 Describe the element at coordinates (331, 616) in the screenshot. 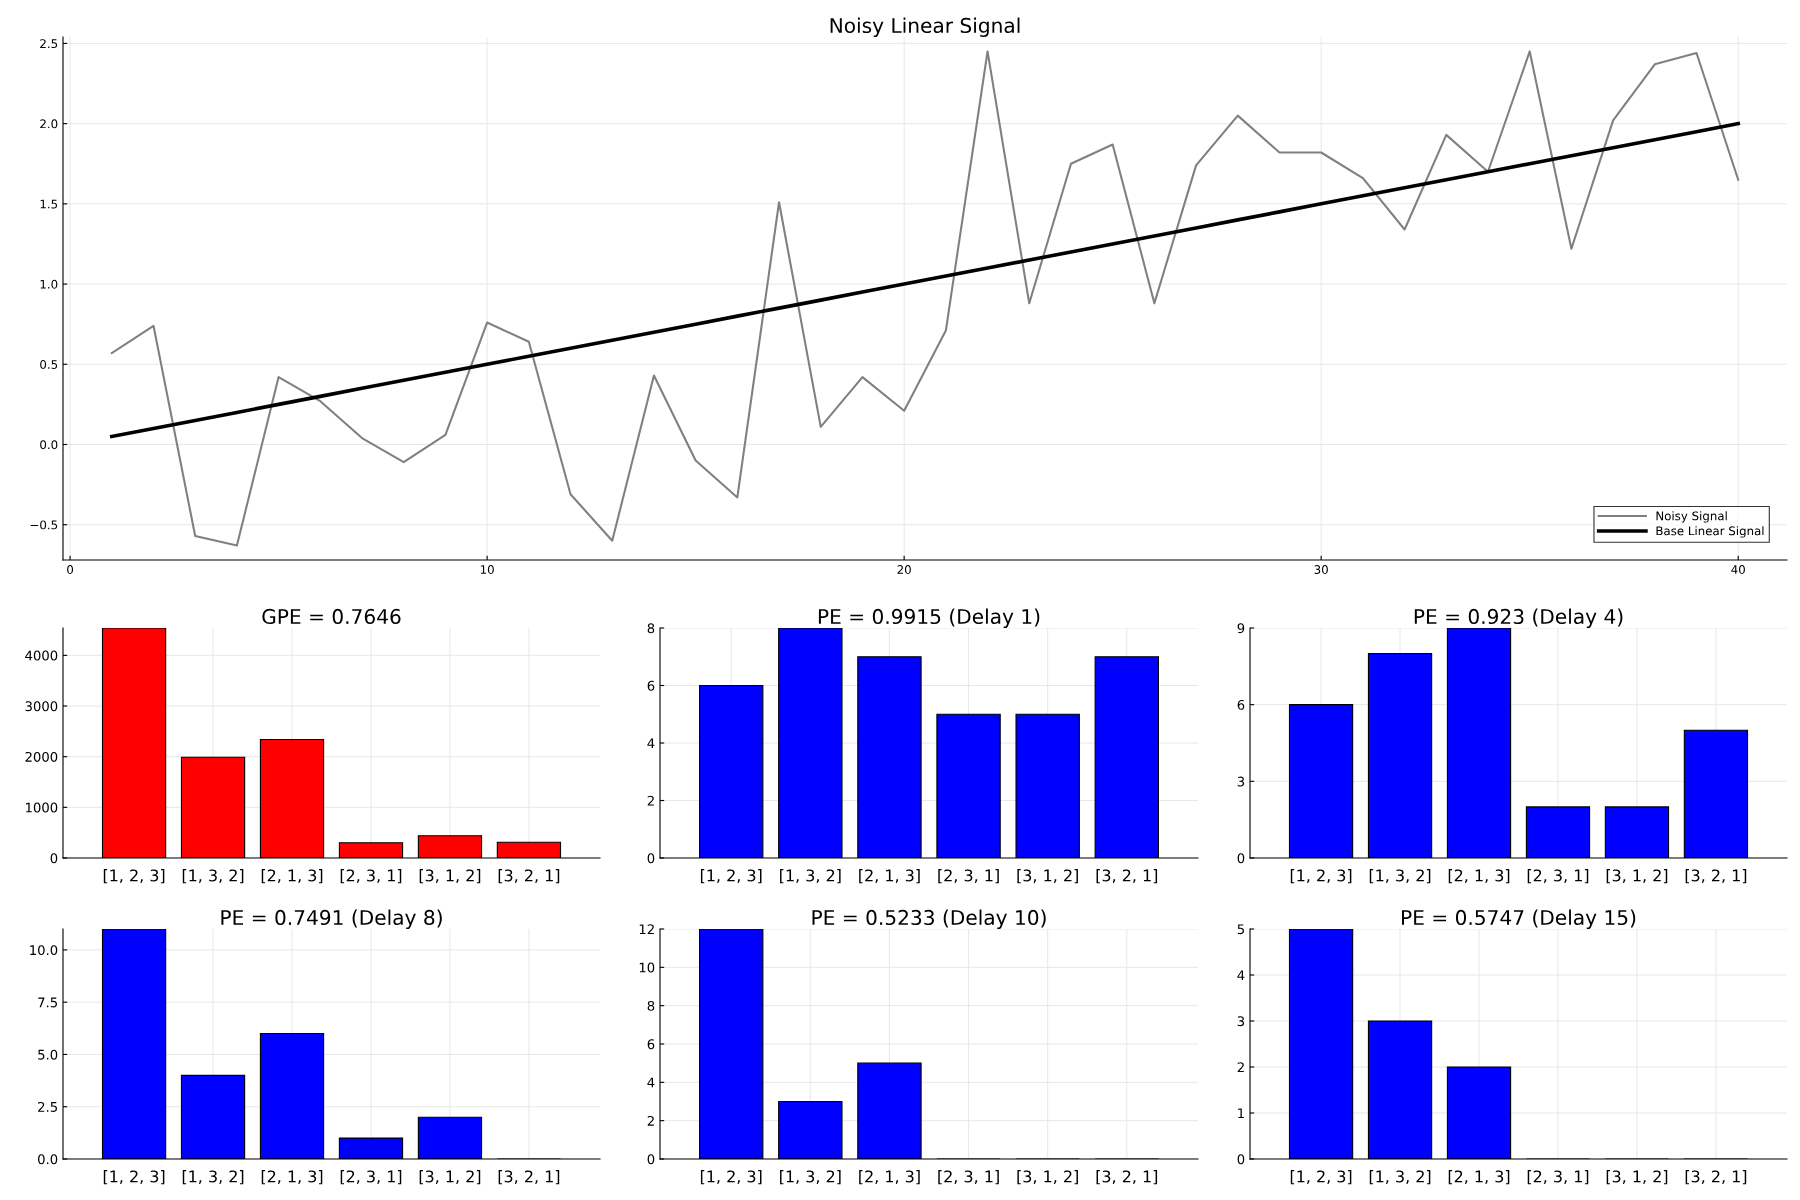

I see `chart-title: GPE = 0.7646` at that location.